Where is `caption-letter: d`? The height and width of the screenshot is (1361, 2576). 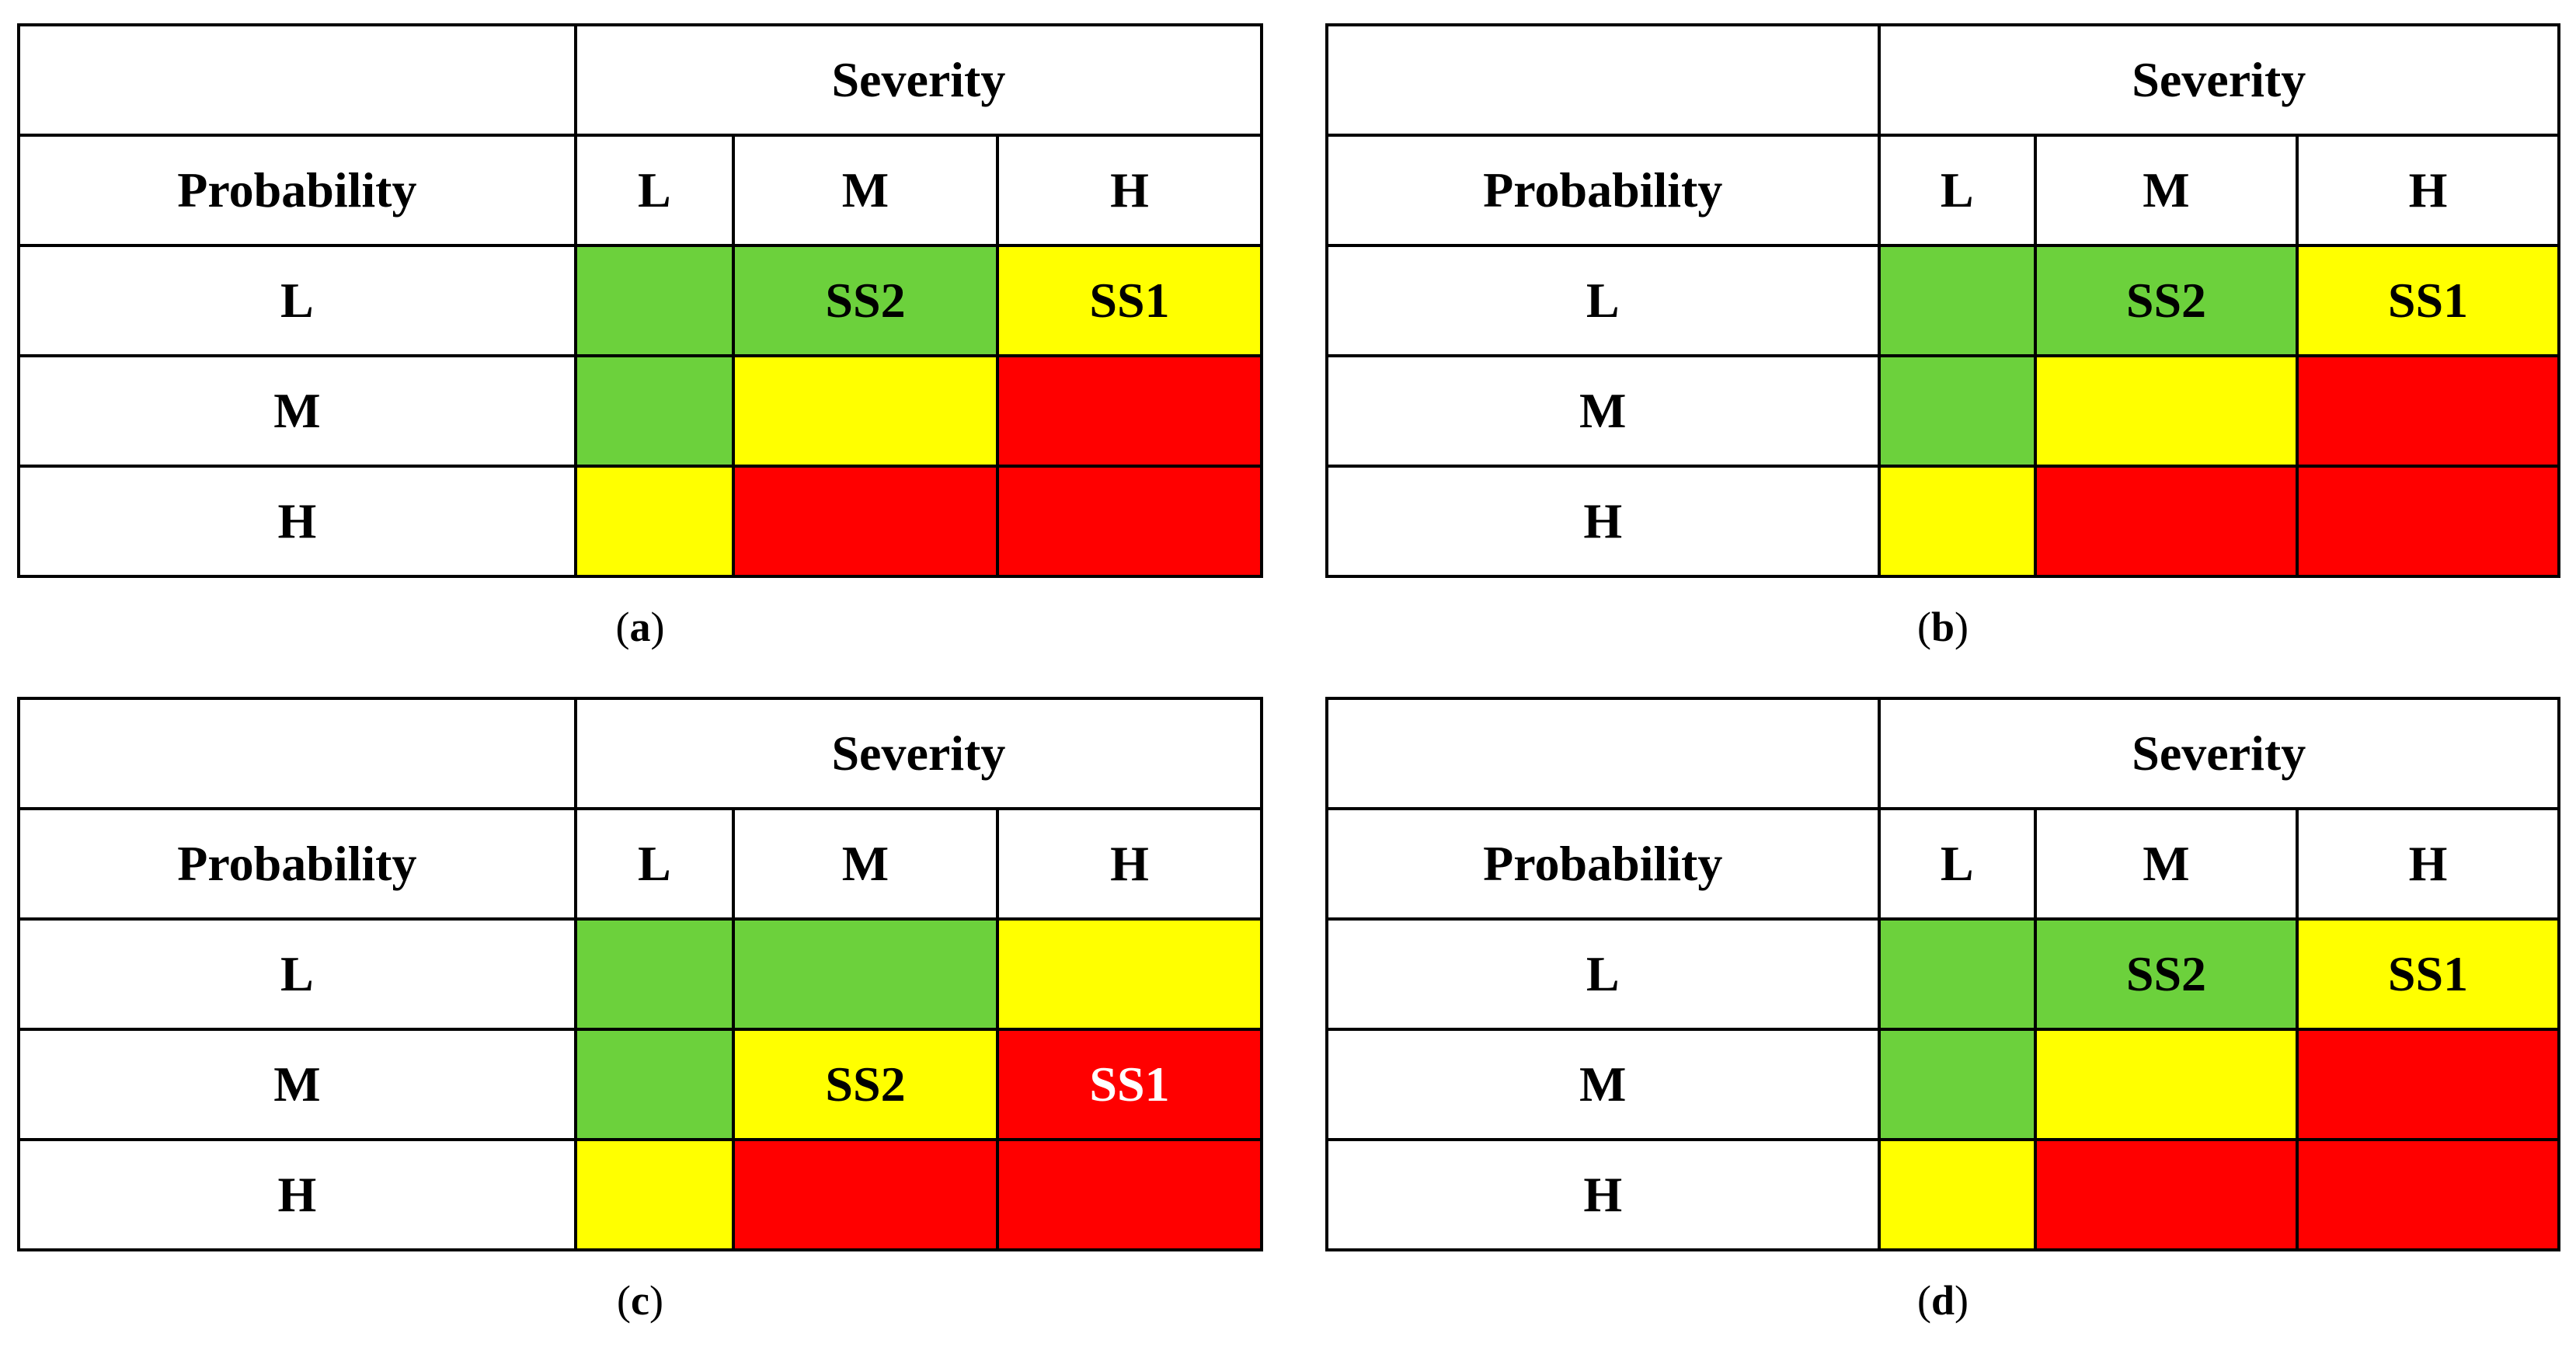 caption-letter: d is located at coordinates (1942, 1300).